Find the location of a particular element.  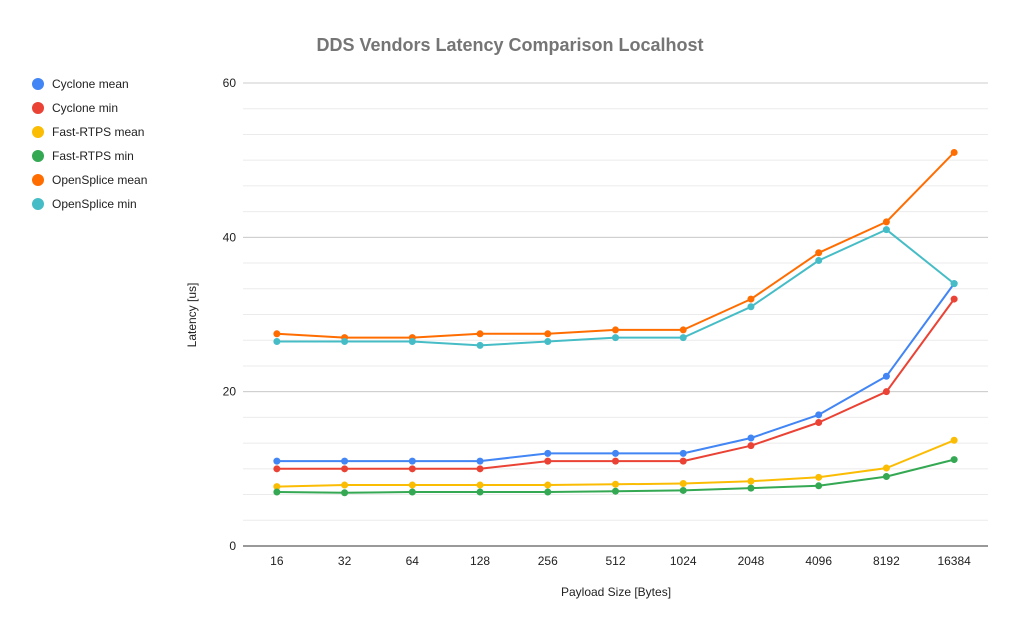

x-tick-label: 64 is located at coordinates (413, 561).